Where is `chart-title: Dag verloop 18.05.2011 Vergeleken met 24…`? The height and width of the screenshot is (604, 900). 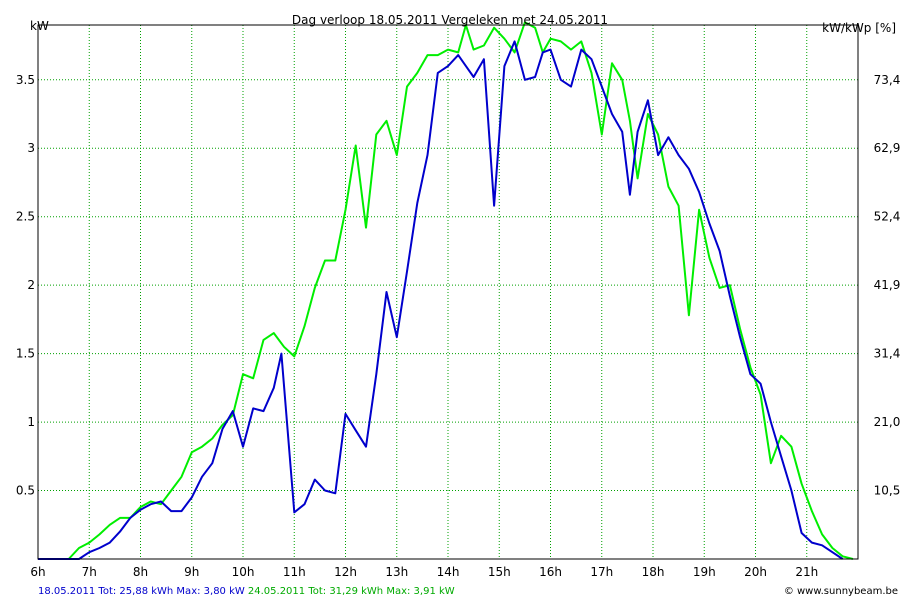
chart-title: Dag verloop 18.05.2011 Vergeleken met 24… is located at coordinates (450, 20).